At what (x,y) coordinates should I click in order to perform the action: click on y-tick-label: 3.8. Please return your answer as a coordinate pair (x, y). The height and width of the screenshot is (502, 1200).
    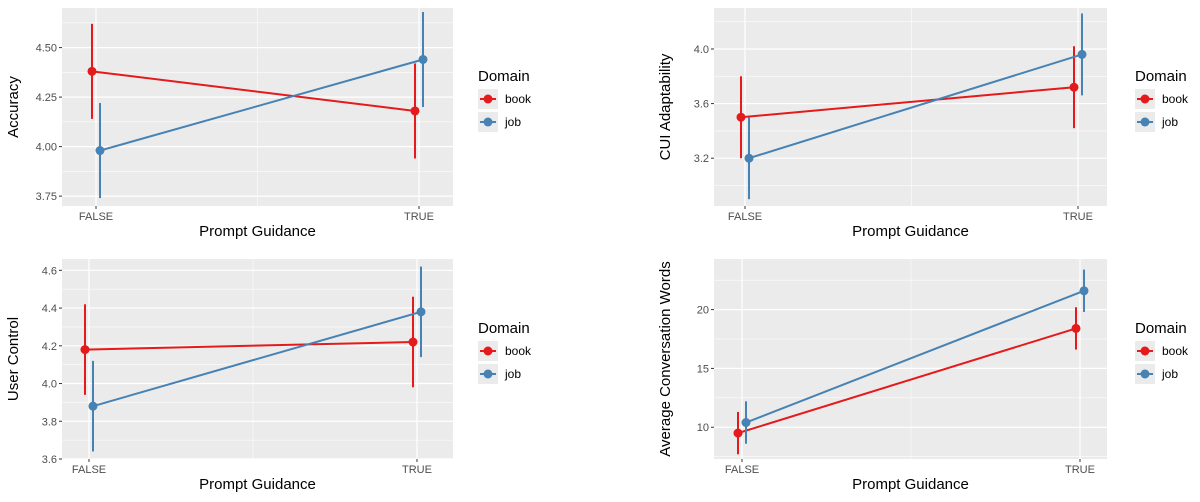
    Looking at the image, I should click on (49, 422).